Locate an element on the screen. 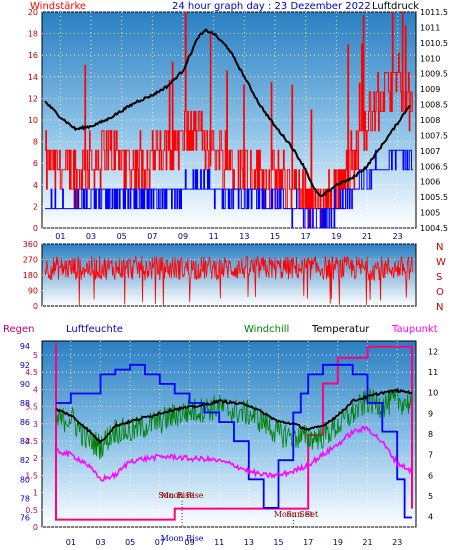 The image size is (462, 550). pressure-y-tick-label: 1006.5 is located at coordinates (434, 166).